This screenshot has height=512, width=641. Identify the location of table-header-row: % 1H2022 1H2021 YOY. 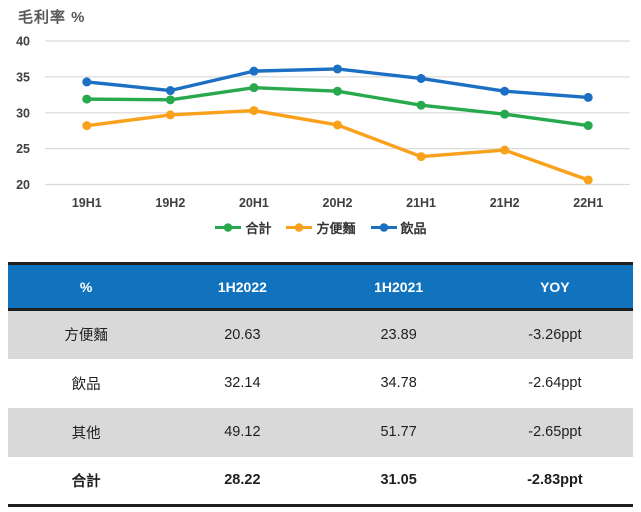
(320, 286).